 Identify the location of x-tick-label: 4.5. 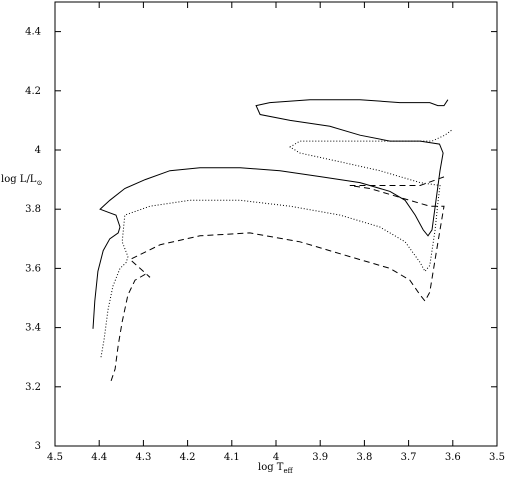
(55, 457).